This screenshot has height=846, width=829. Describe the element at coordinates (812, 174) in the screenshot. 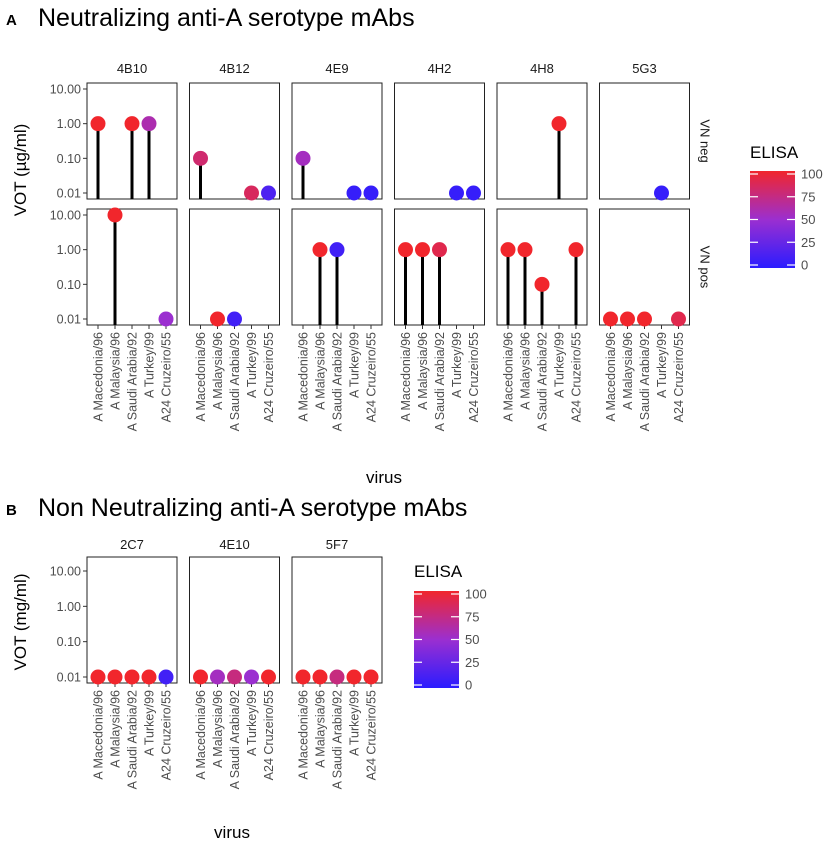

I see `panel-a-legend-tick-label: 100` at that location.